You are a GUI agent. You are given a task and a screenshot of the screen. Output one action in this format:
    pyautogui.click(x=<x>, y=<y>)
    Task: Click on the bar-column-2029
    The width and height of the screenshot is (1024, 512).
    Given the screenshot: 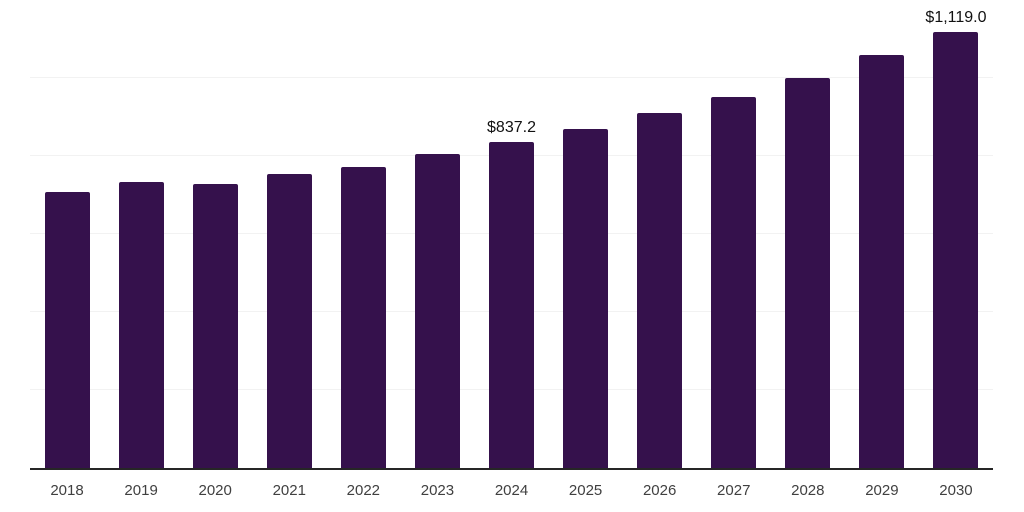 What is the action you would take?
    pyautogui.click(x=882, y=234)
    